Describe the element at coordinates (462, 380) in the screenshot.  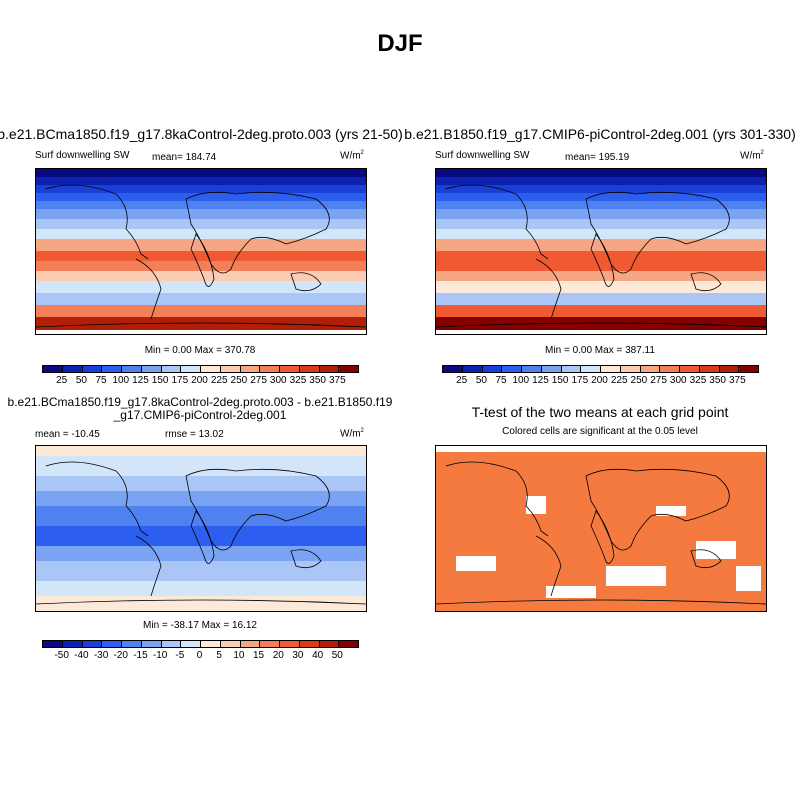
I see `colorbar-tick-label: 25` at that location.